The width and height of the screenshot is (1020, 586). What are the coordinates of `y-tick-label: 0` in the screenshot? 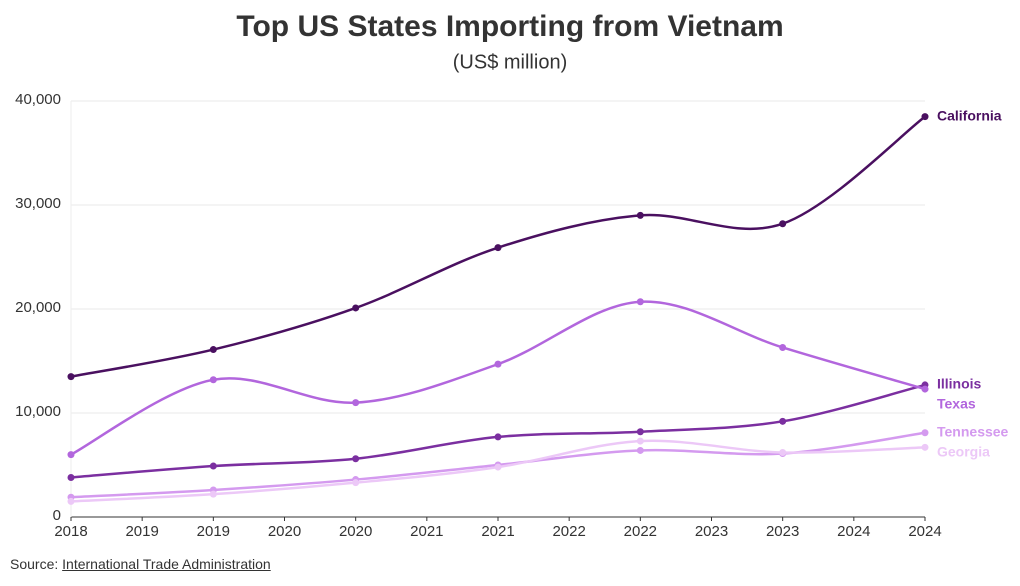 It's located at (57, 515).